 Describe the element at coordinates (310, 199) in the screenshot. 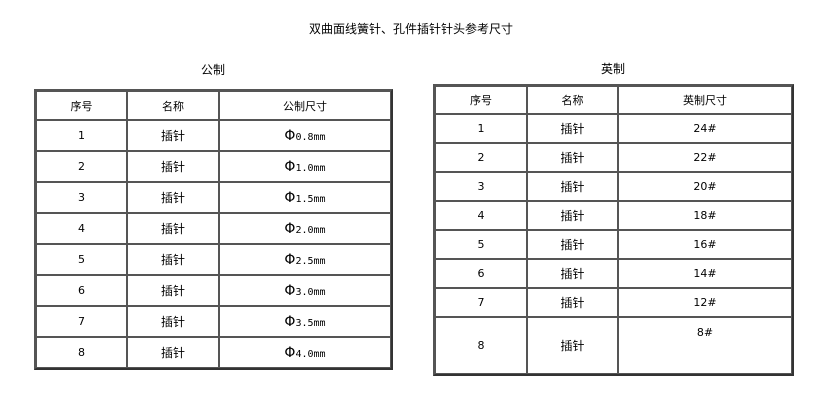

I see `size-value: 1.5mm` at that location.